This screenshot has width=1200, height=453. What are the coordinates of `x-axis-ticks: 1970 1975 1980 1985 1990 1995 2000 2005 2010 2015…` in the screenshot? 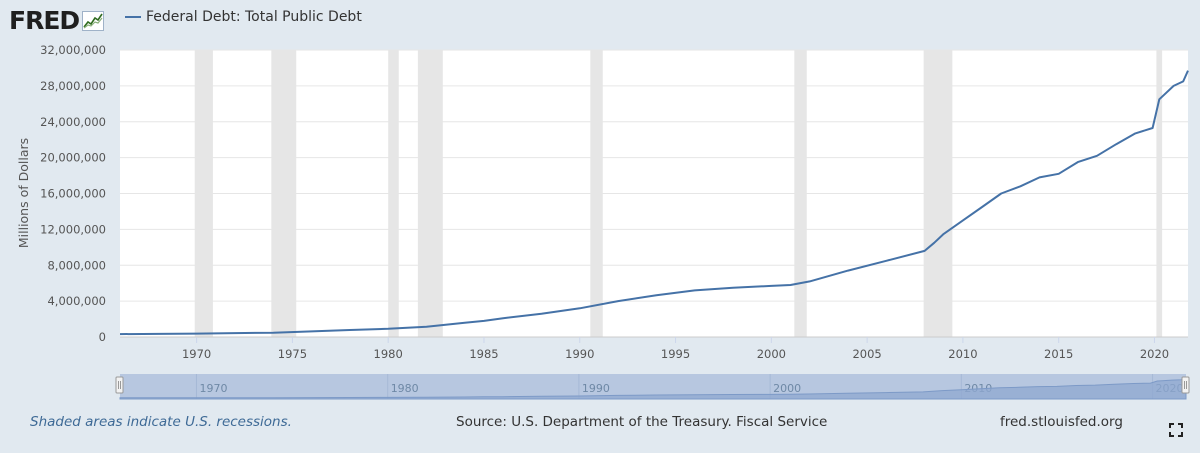 It's located at (675, 349).